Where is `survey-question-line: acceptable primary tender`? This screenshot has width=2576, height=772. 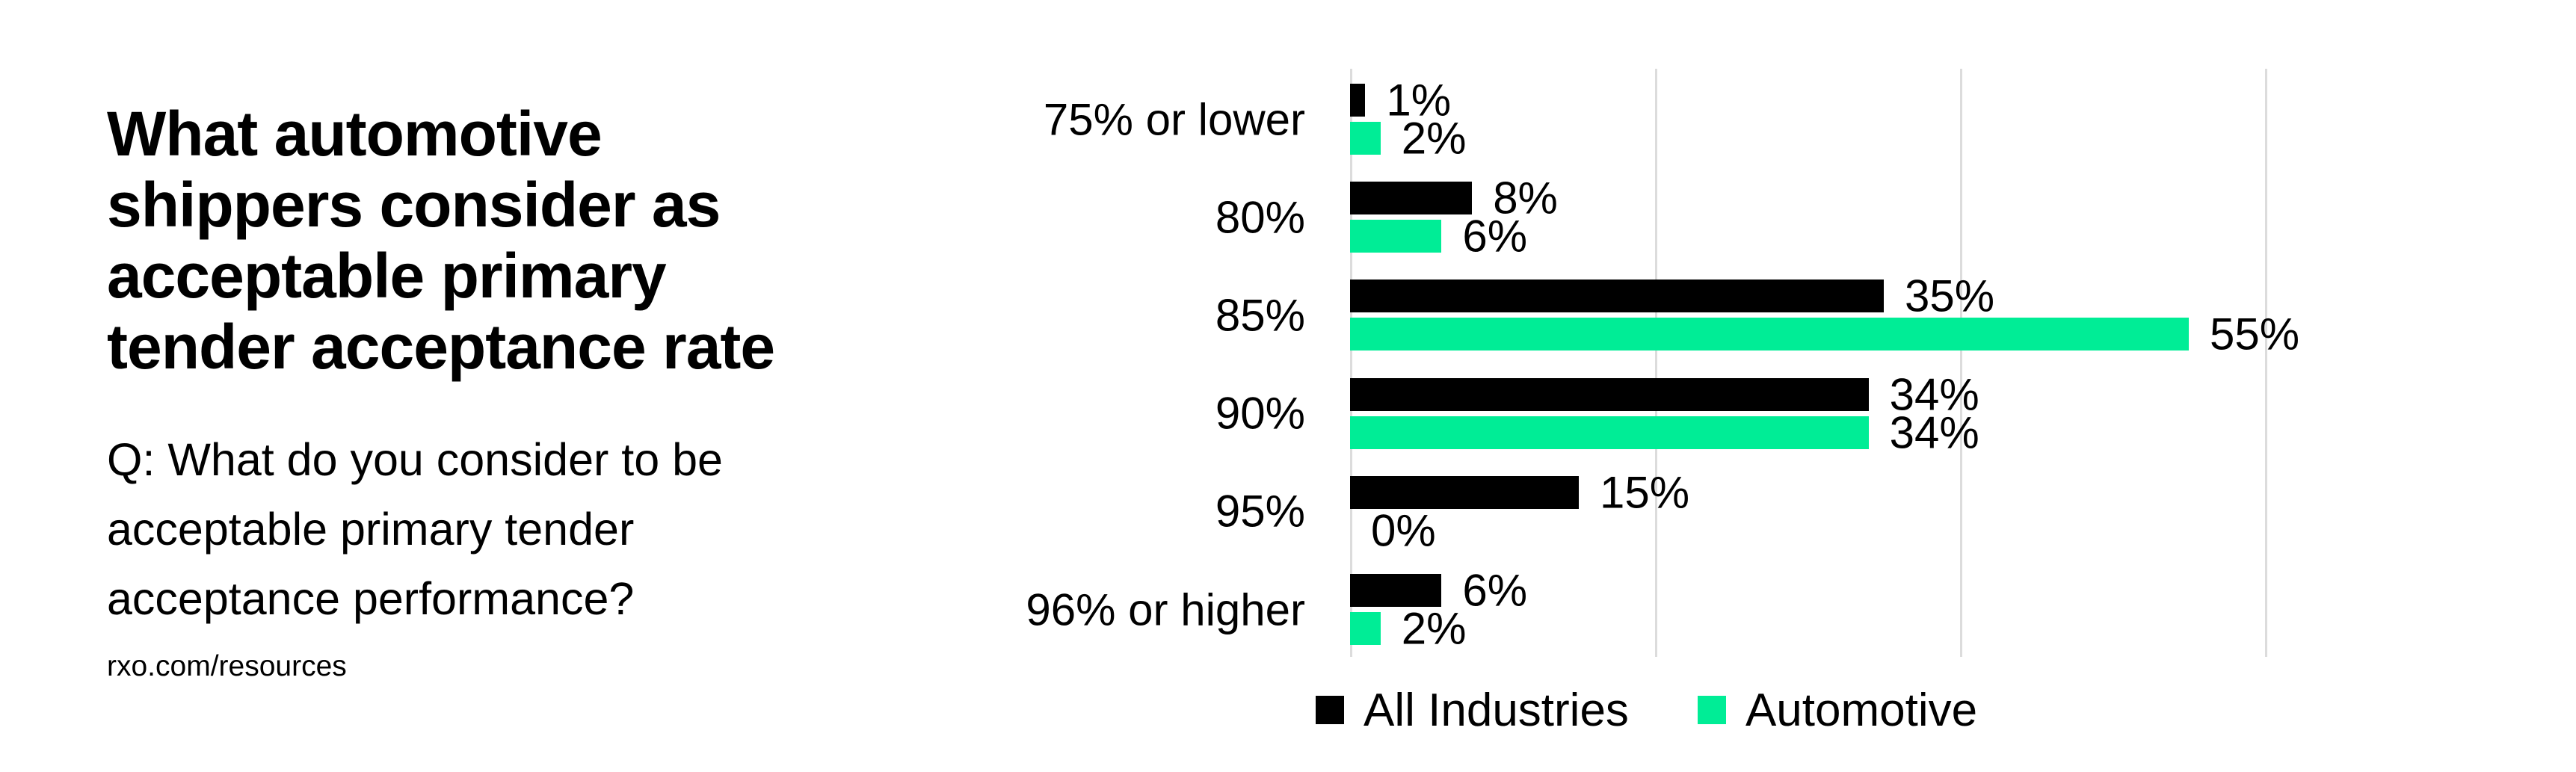 survey-question-line: acceptable primary tender is located at coordinates (371, 529).